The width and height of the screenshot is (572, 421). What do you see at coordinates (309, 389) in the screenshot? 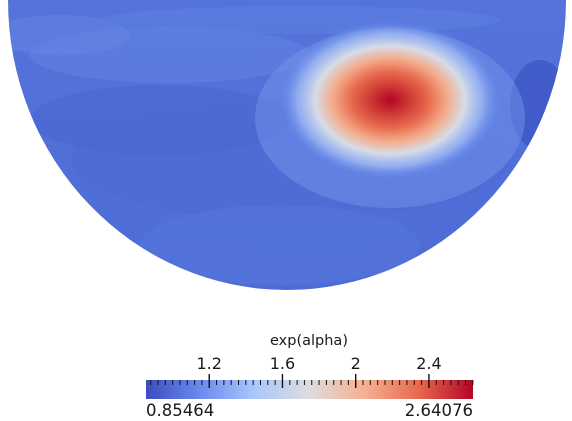
I see `colorbar-gradient` at bounding box center [309, 389].